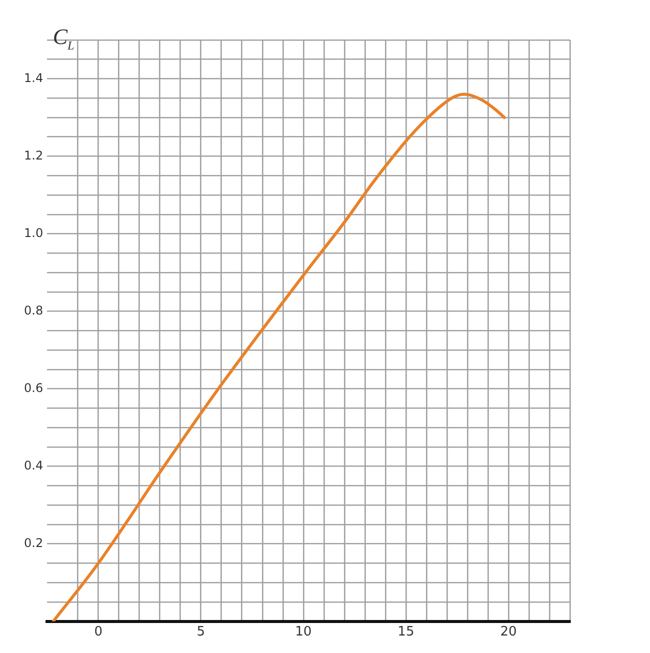 The image size is (650, 653). Describe the element at coordinates (98, 632) in the screenshot. I see `x-tick-label: 0` at that location.